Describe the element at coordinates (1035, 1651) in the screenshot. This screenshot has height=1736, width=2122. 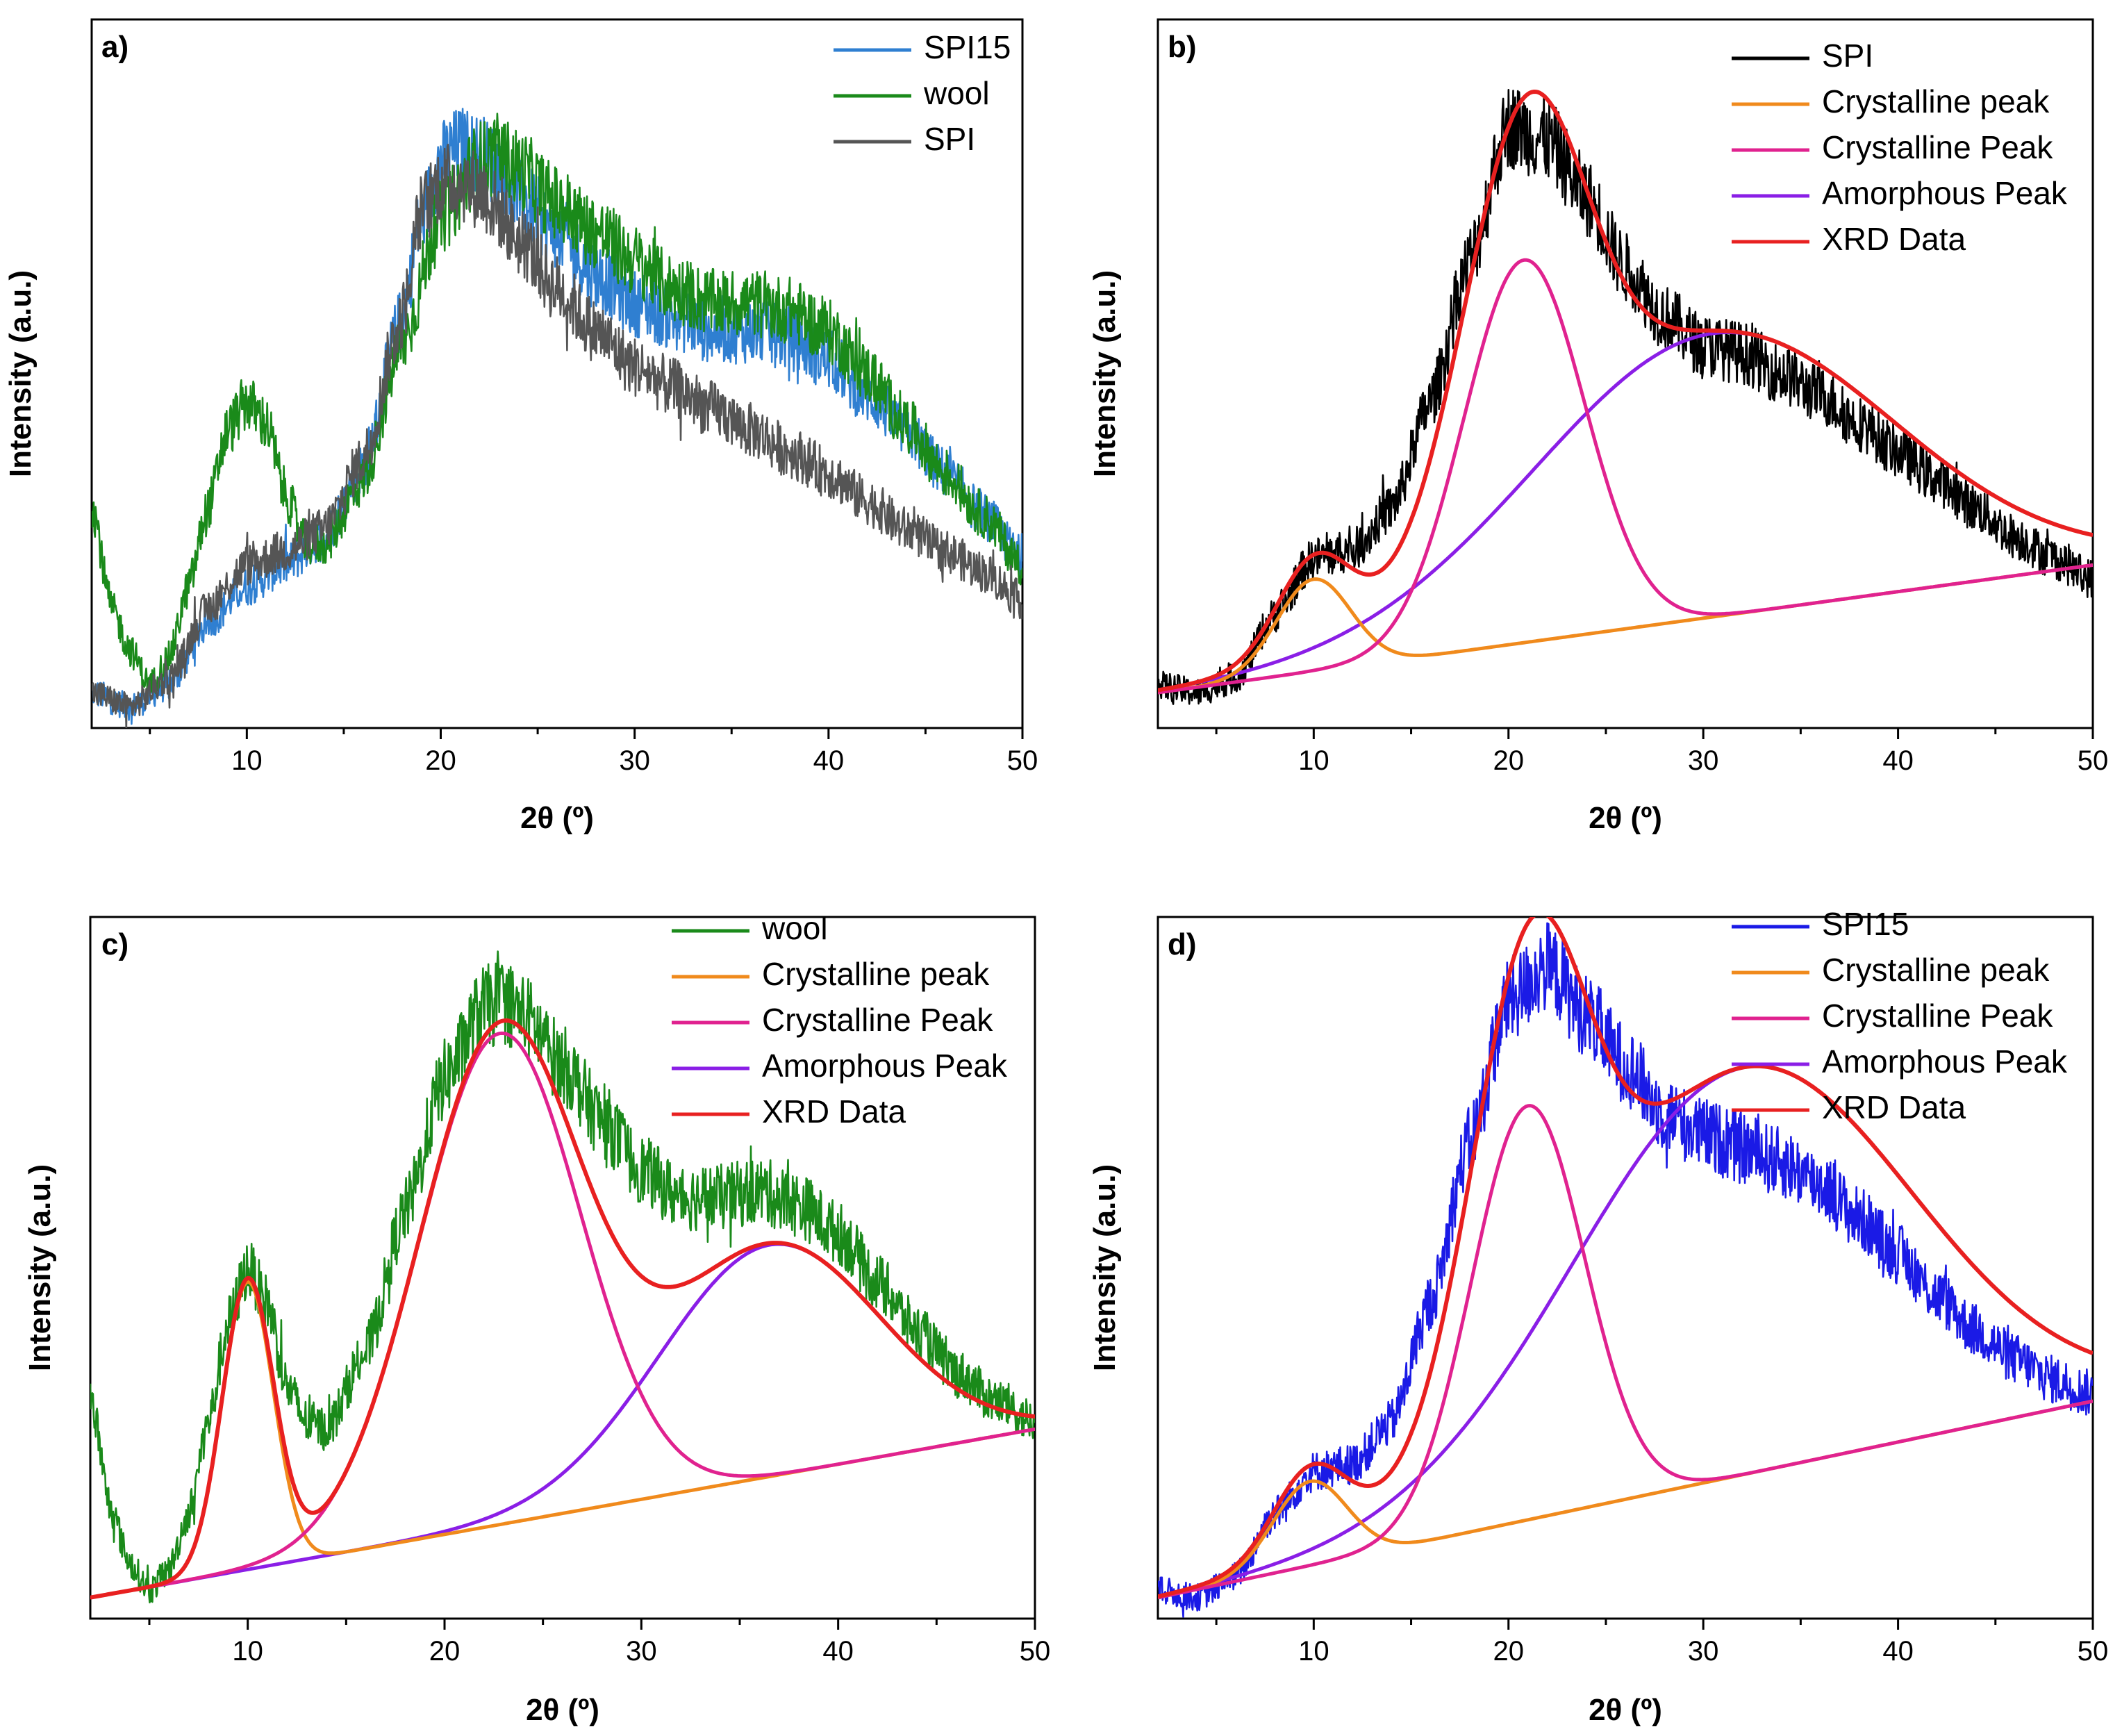
I see `panel-c-x-tick-label-50: 50` at that location.